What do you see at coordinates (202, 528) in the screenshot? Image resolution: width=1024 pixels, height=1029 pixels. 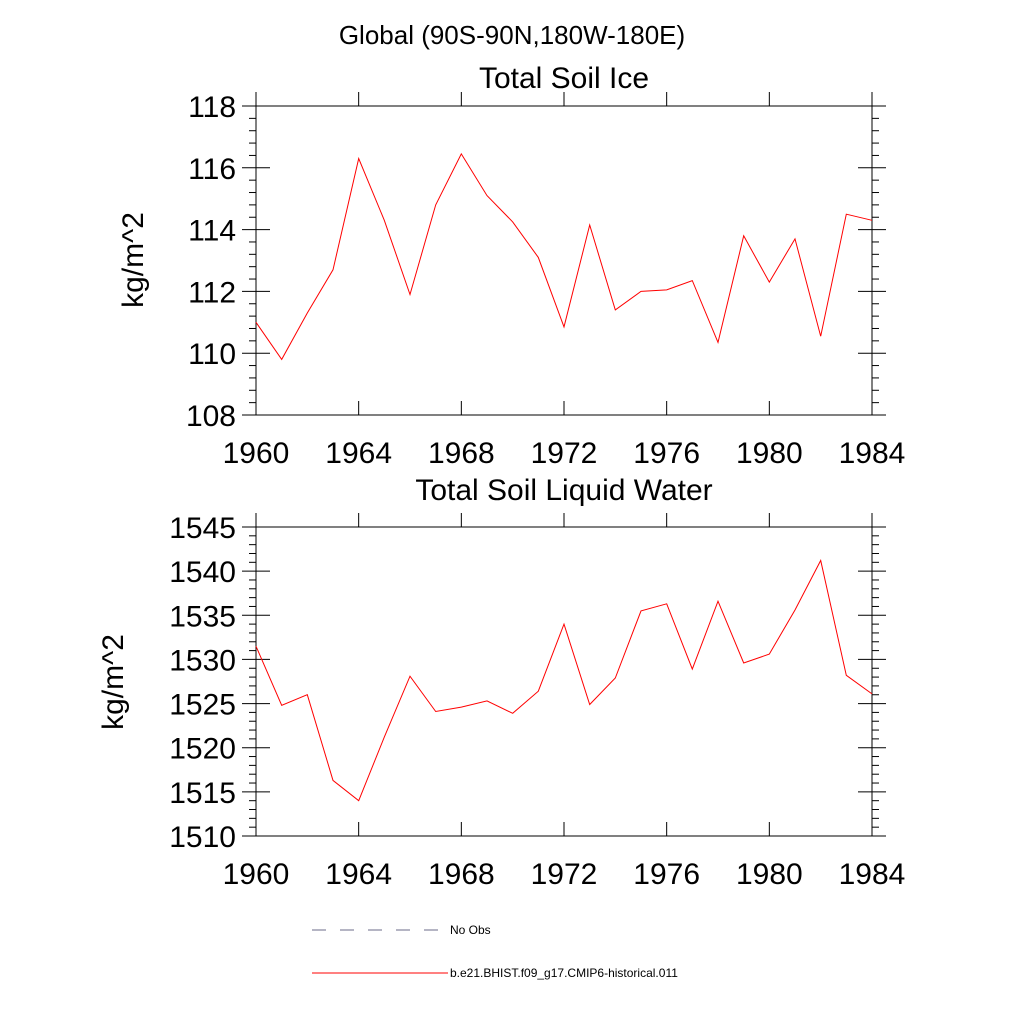 I see `y-tick-label: 1545` at bounding box center [202, 528].